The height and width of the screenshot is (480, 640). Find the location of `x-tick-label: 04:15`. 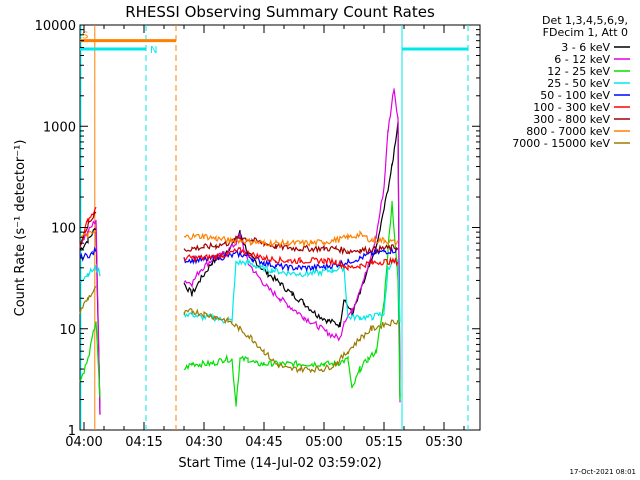

x-tick-label: 04:15 is located at coordinates (143, 442).